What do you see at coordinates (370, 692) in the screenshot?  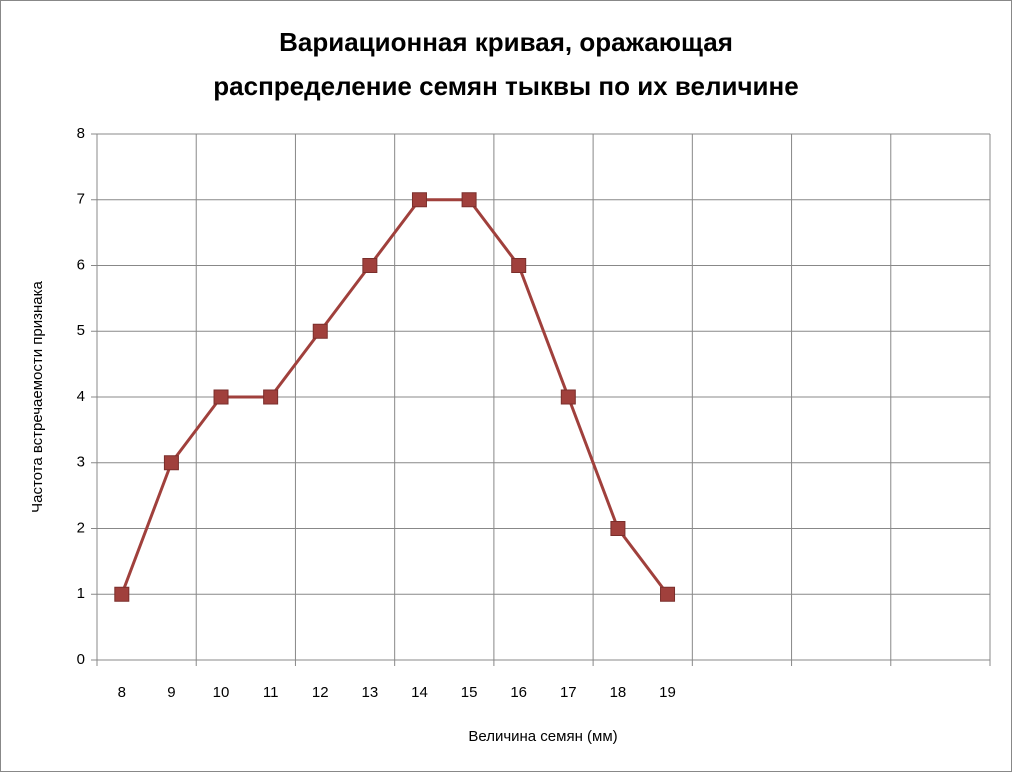 I see `x-tick-label: 13` at bounding box center [370, 692].